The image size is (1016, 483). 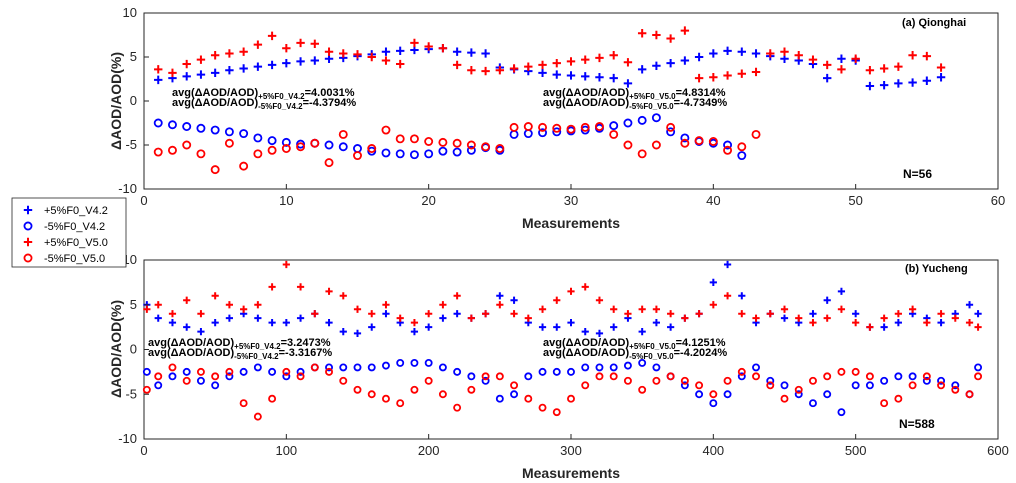 What do you see at coordinates (74, 259) in the screenshot?
I see `legend-label: -5%F0_V5.0` at bounding box center [74, 259].